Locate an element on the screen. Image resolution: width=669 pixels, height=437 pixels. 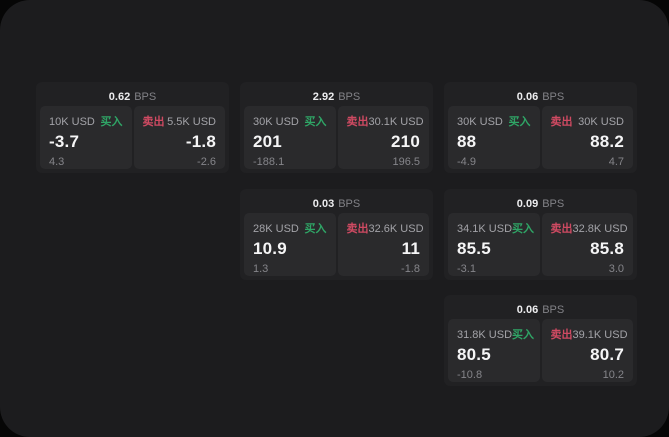
sell-tile: 卖出 5.5K USD -1.8 -2.6 is located at coordinates (179, 137).